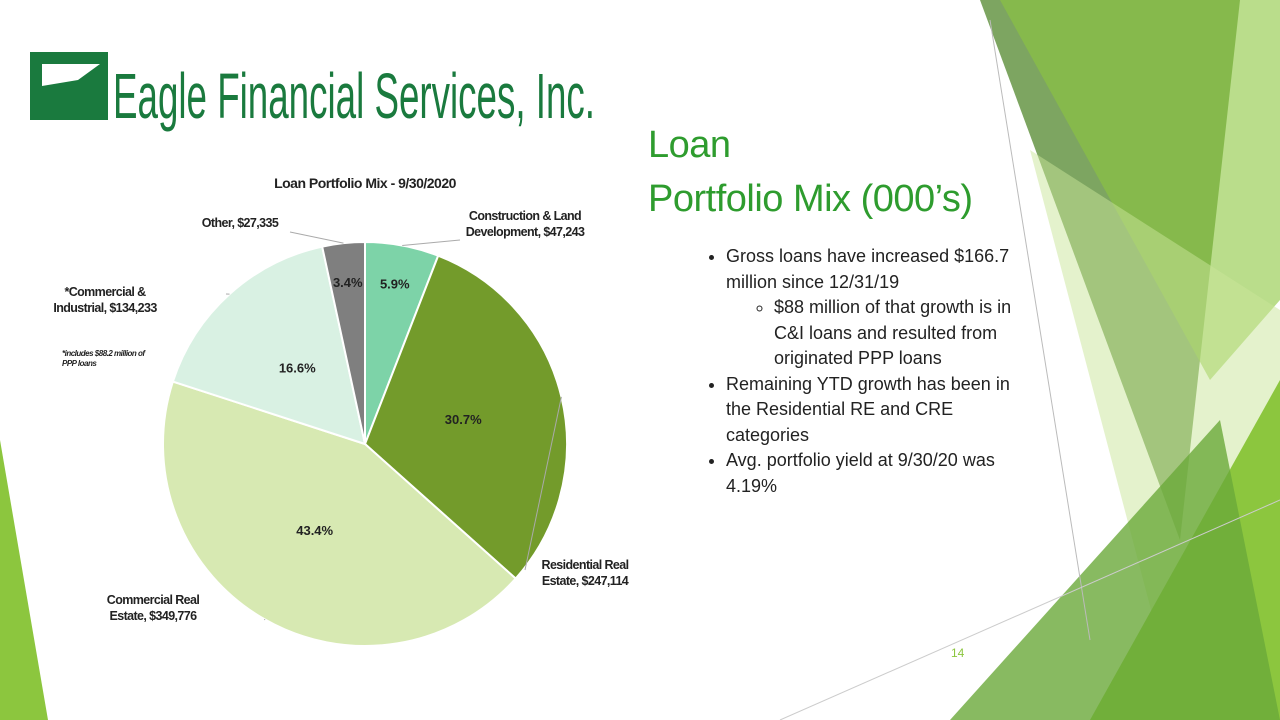 This screenshot has height=720, width=1280. Describe the element at coordinates (354, 96) in the screenshot. I see `logo-text: Eagle Financial Services, Inc.` at that location.